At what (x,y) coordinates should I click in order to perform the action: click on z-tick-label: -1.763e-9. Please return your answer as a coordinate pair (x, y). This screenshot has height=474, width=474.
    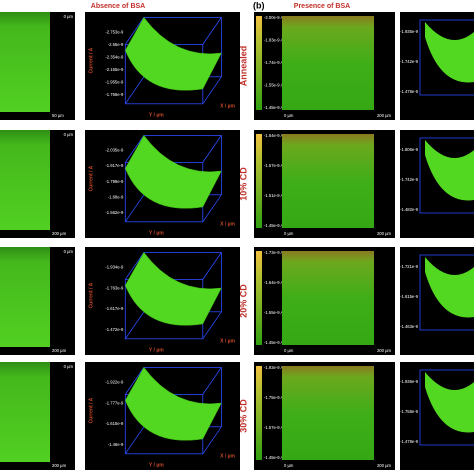
    Looking at the image, I should click on (114, 287).